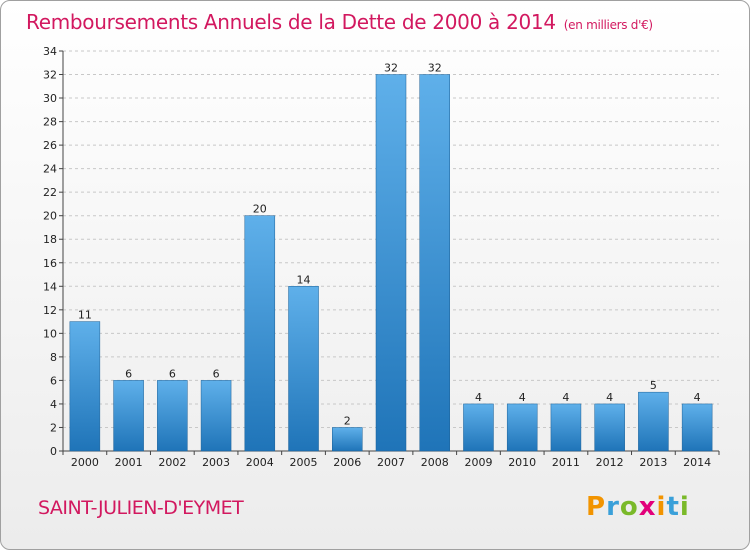 This screenshot has width=750, height=550. I want to click on logo-letter-0: P, so click(596, 507).